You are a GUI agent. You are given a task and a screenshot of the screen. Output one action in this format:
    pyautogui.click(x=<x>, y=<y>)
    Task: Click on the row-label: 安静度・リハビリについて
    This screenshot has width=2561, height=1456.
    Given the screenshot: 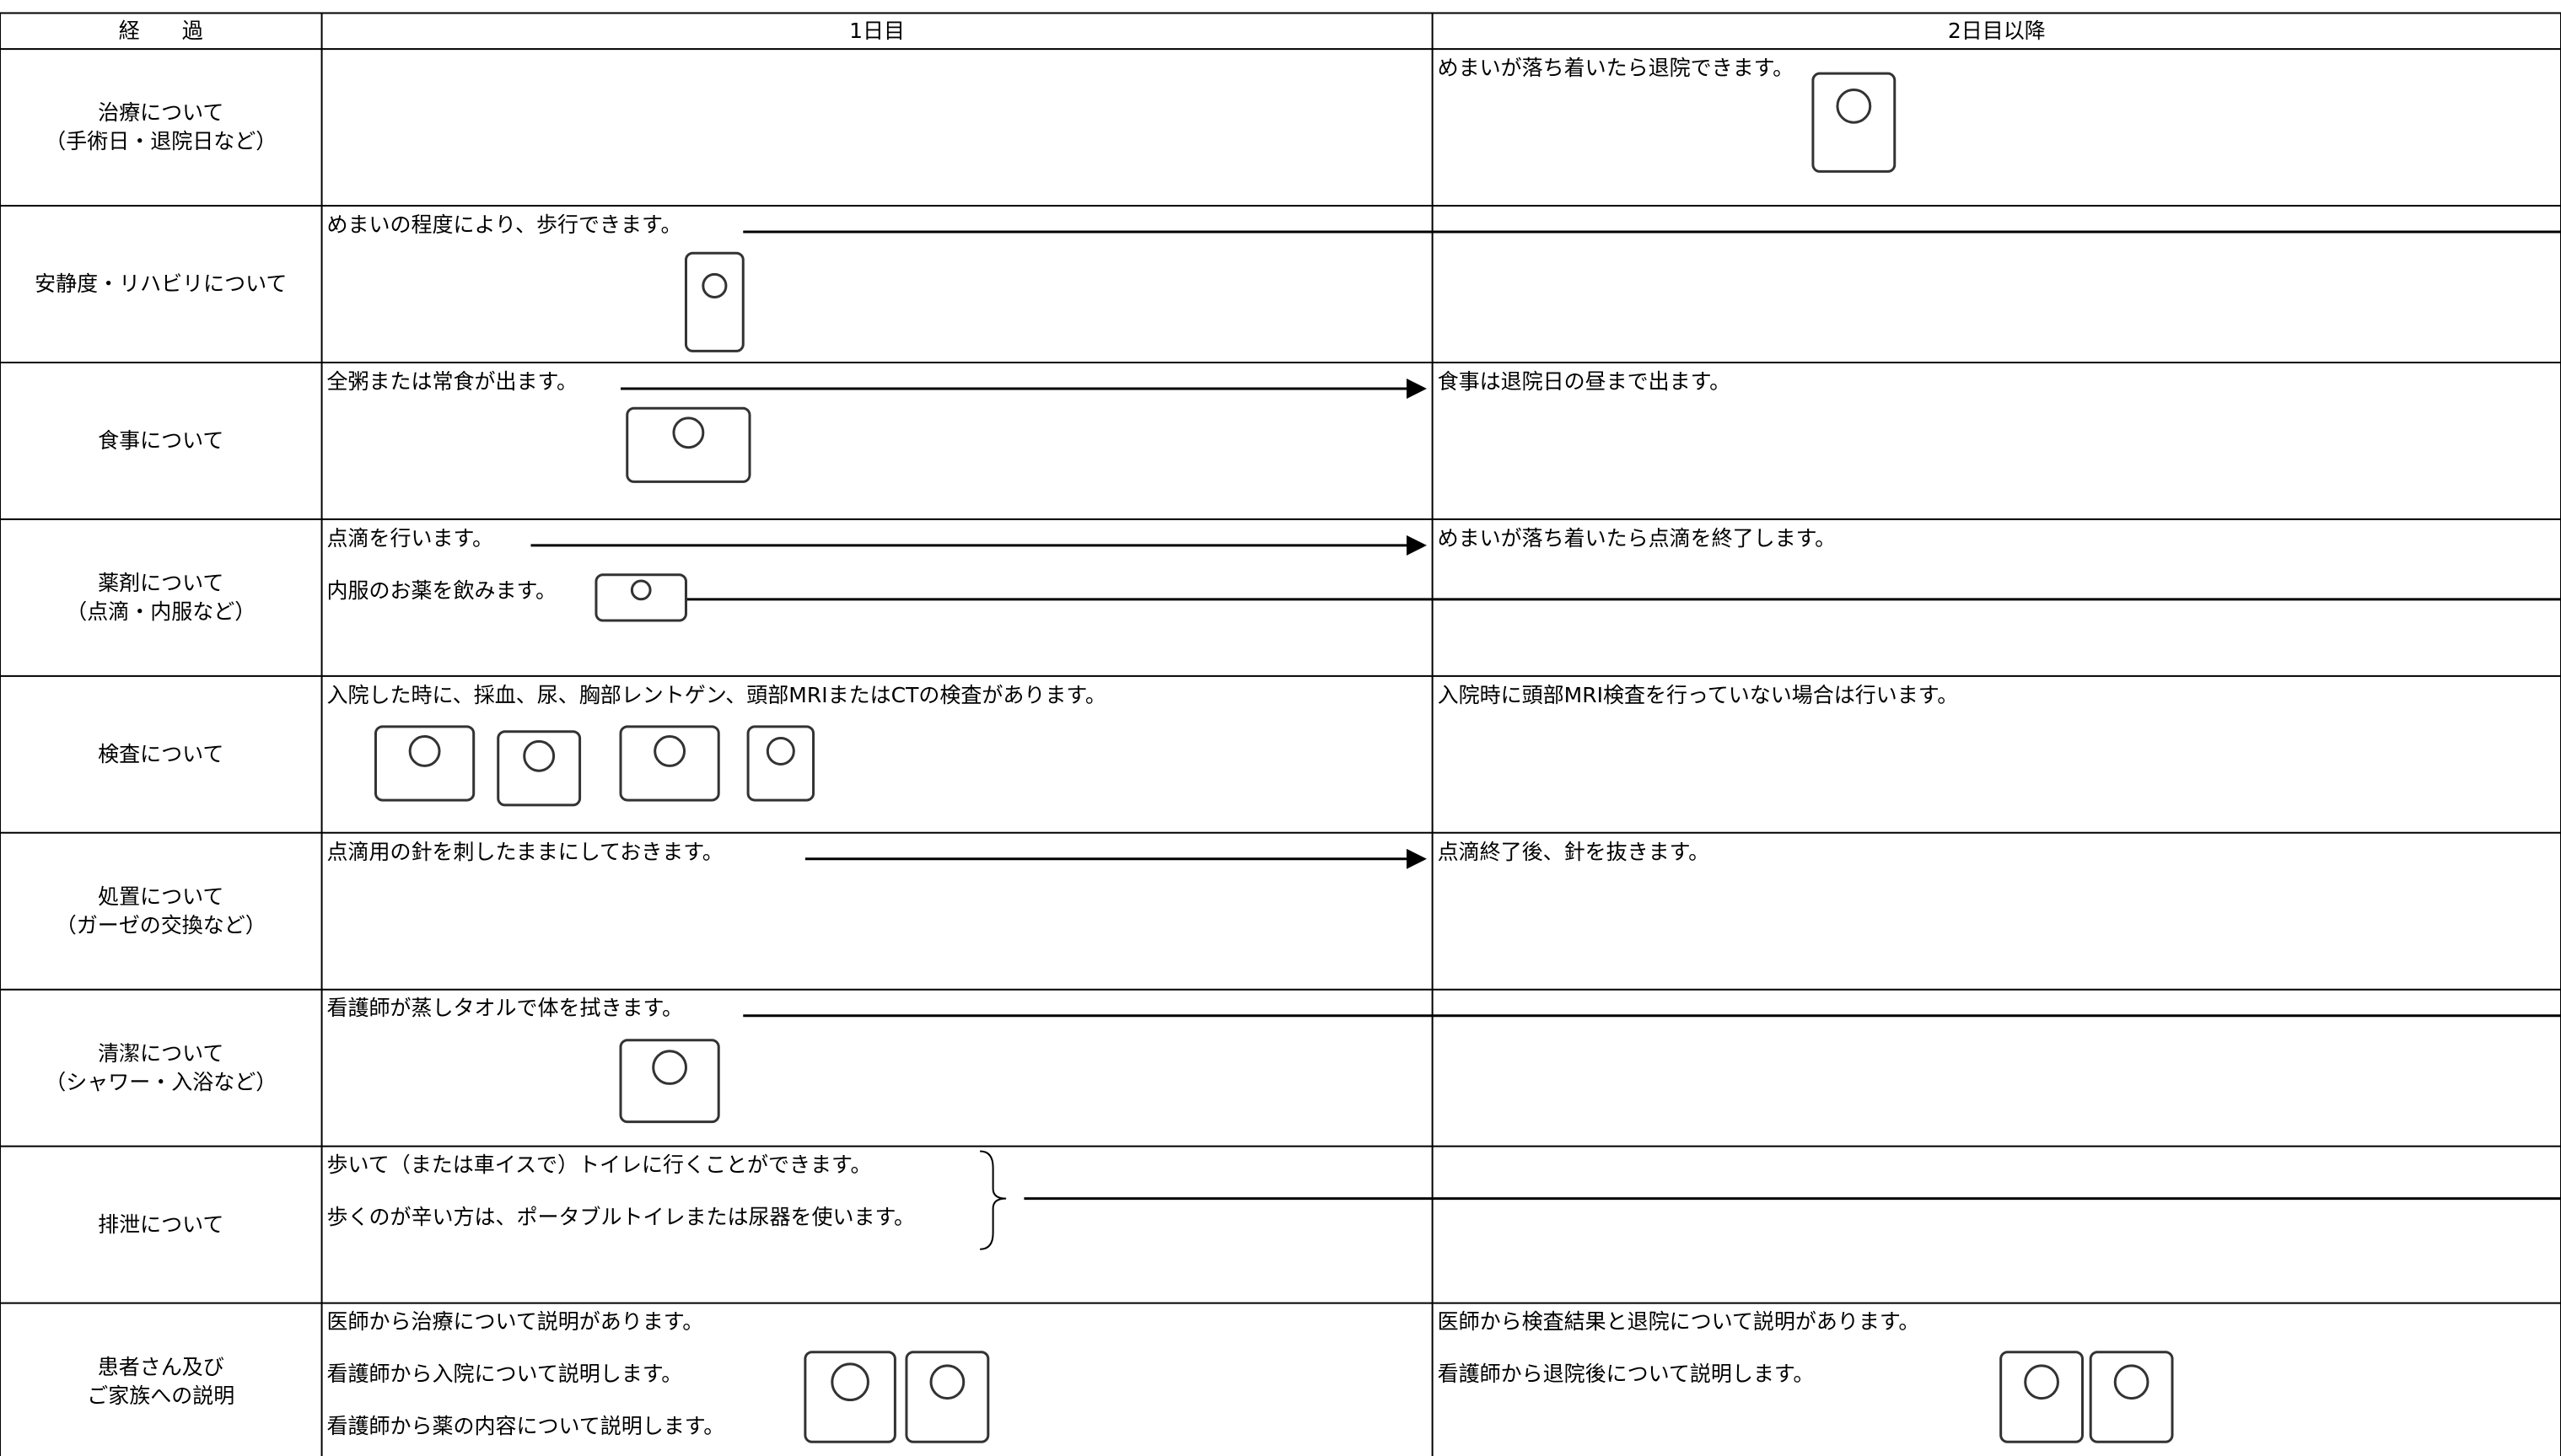 What is the action you would take?
    pyautogui.click(x=162, y=283)
    